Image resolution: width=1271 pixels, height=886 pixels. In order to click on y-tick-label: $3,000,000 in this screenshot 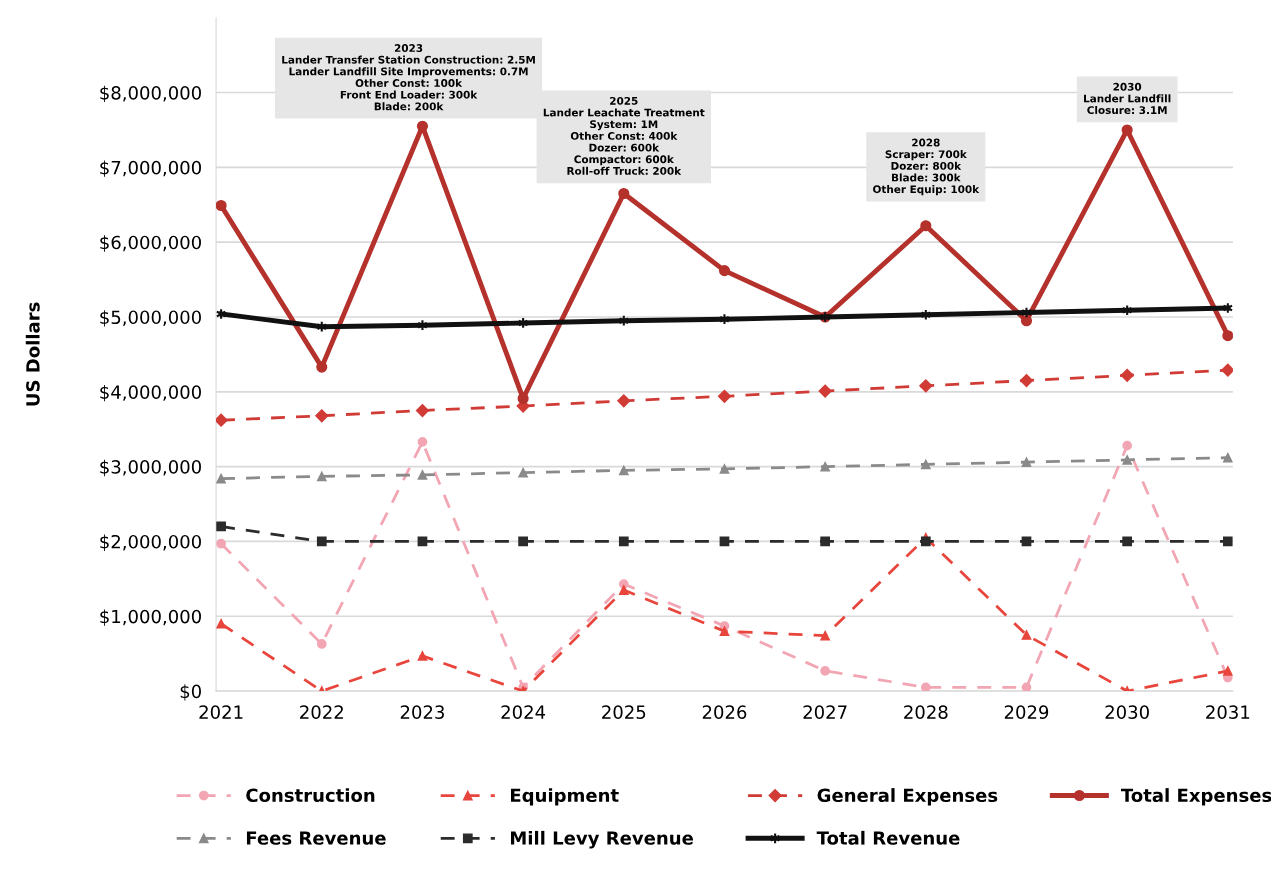, I will do `click(150, 468)`.